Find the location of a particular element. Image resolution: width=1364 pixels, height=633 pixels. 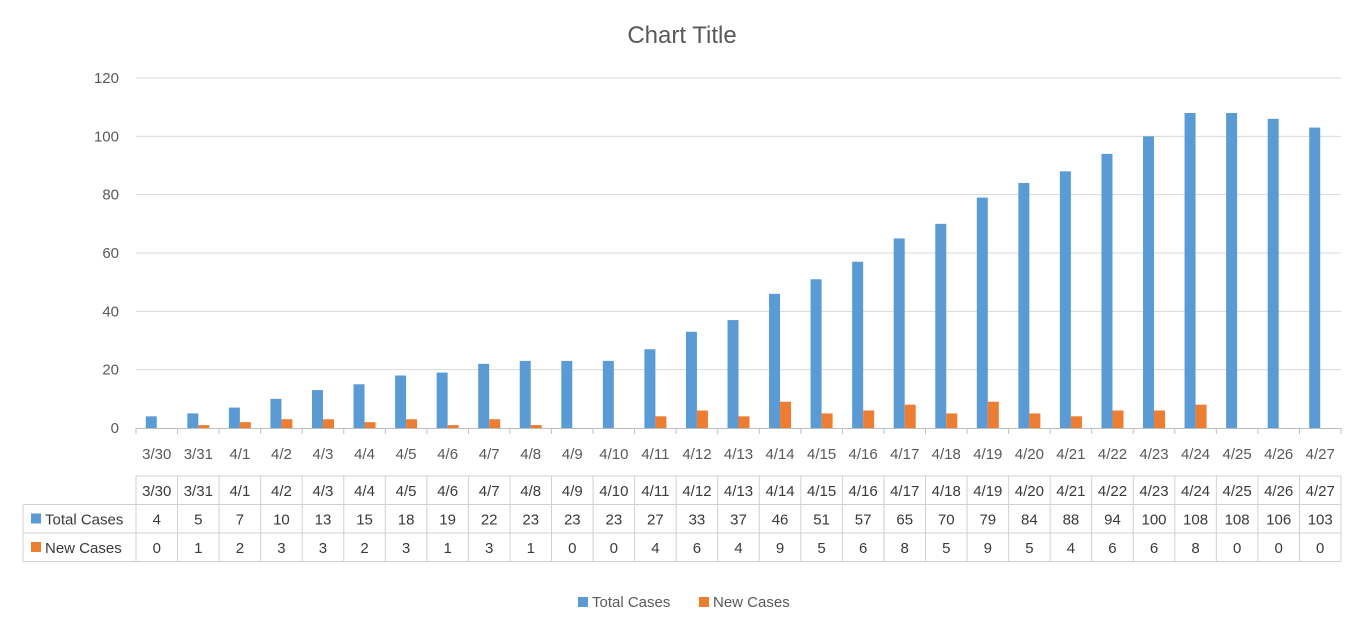

legend-label: New Cases is located at coordinates (751, 602).